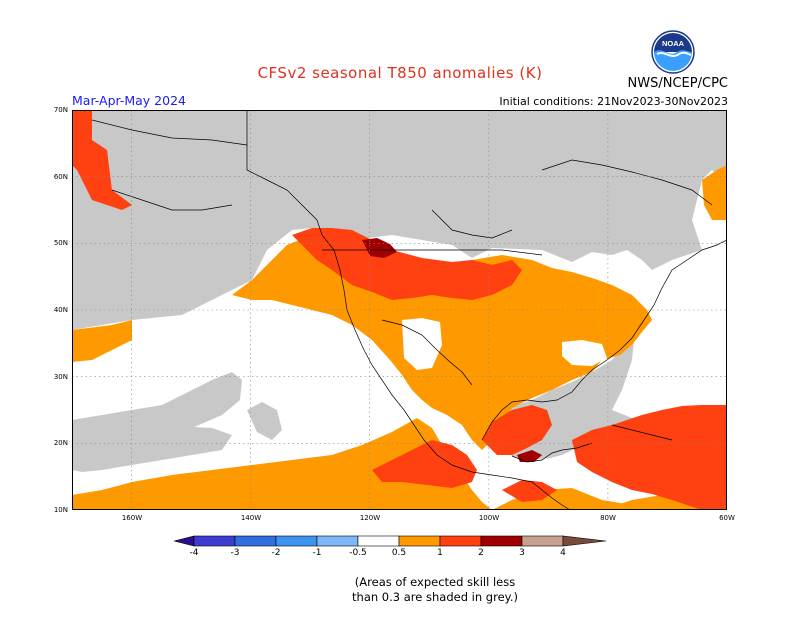 The width and height of the screenshot is (800, 618). What do you see at coordinates (358, 553) in the screenshot?
I see `colorbar-label: -0.5` at bounding box center [358, 553].